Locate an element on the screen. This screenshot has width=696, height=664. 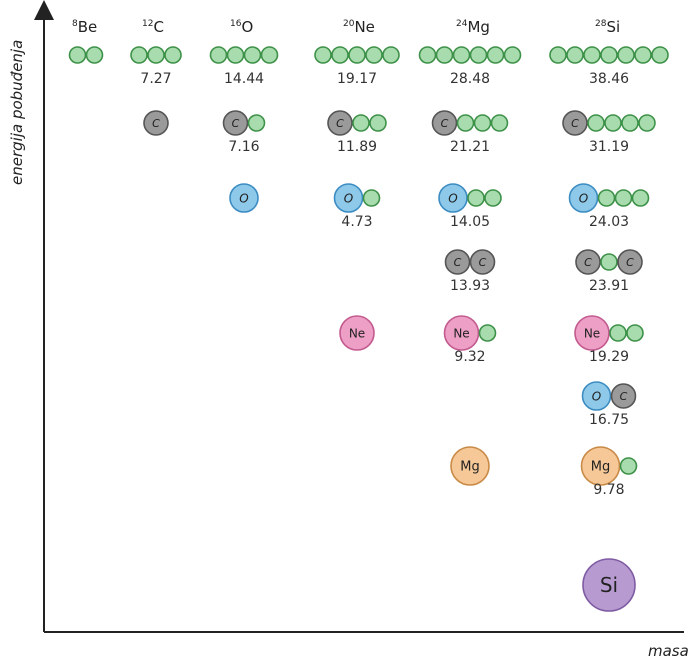
threshold-energy: 16.75 is located at coordinates (609, 420).